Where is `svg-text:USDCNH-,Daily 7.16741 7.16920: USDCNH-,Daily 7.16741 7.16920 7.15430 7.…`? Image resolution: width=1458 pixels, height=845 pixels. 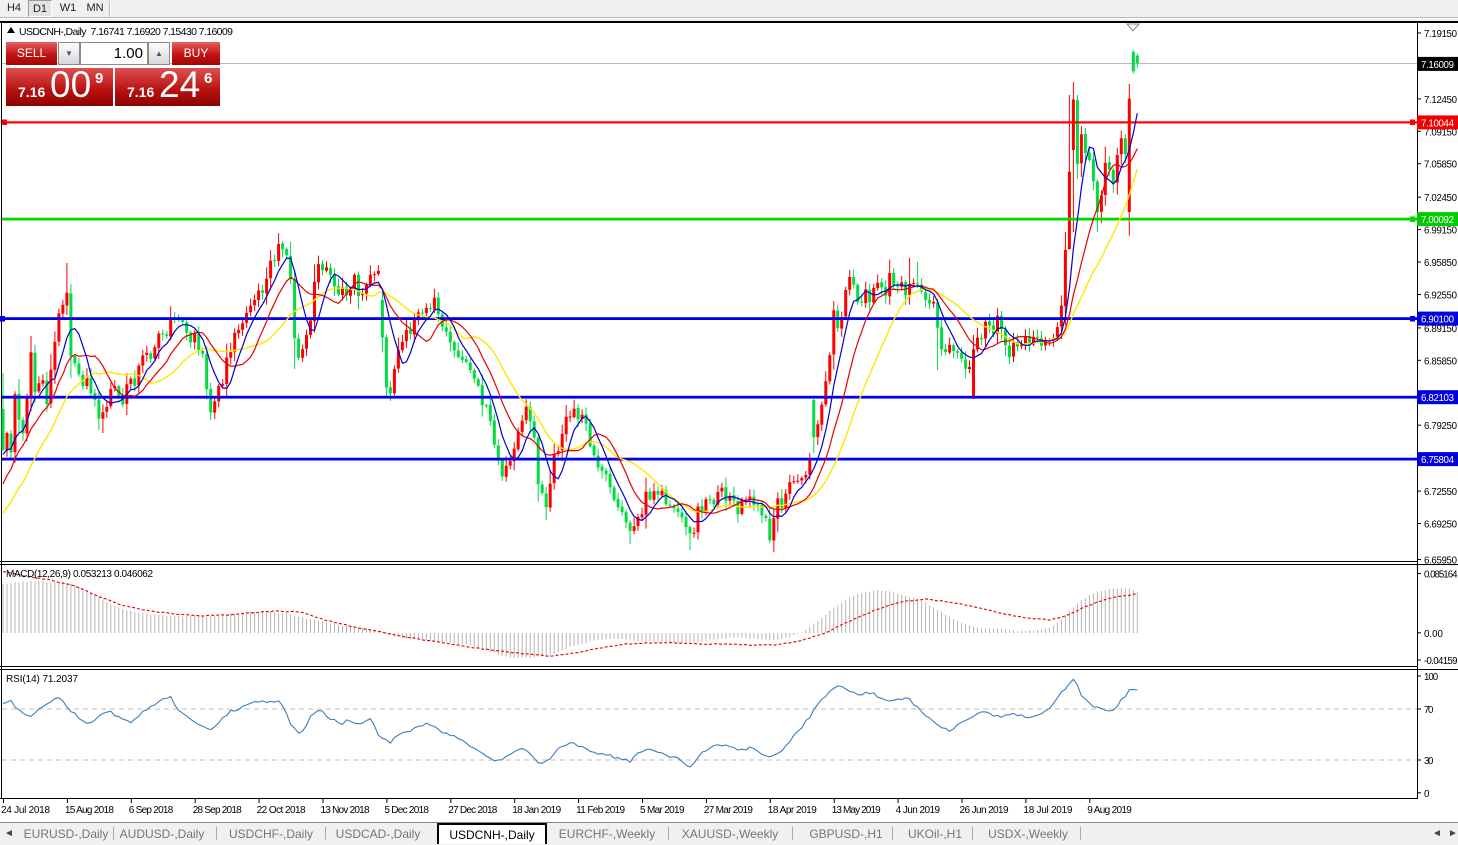
svg-text:USDCNH-,Daily 7.16741 7.16920: USDCNH-,Daily 7.16741 7.16920 7.15430 7.… is located at coordinates (126, 32).